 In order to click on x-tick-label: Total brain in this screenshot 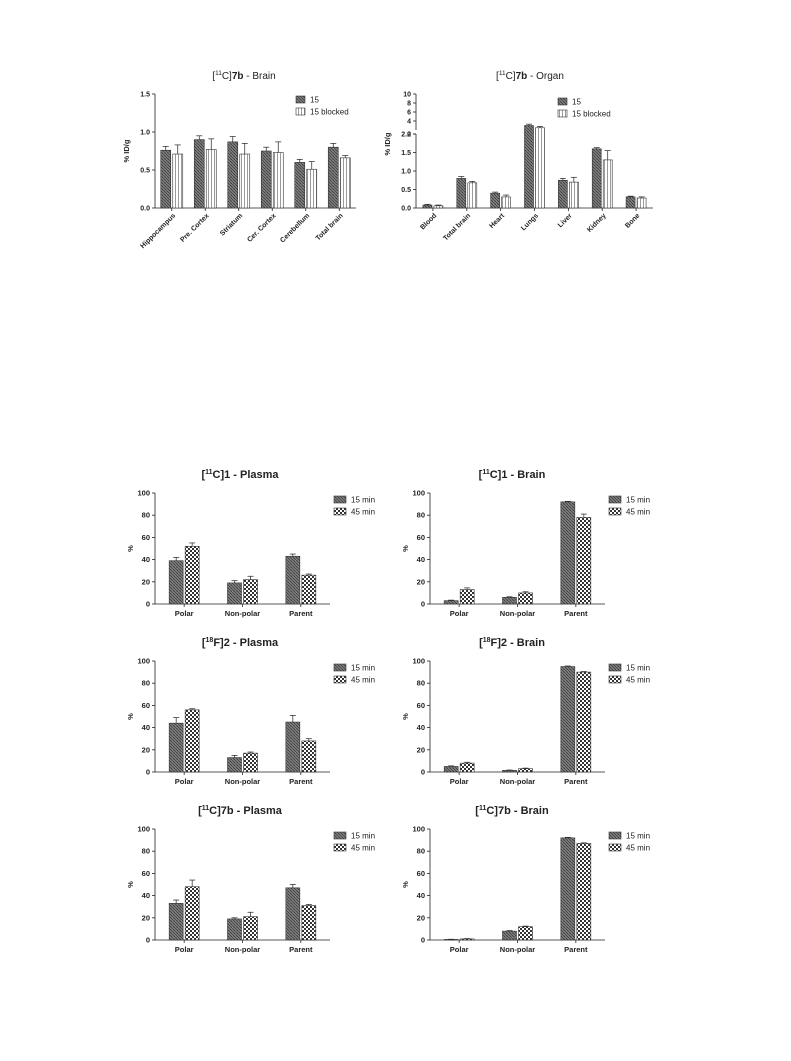, I will do `click(457, 227)`.